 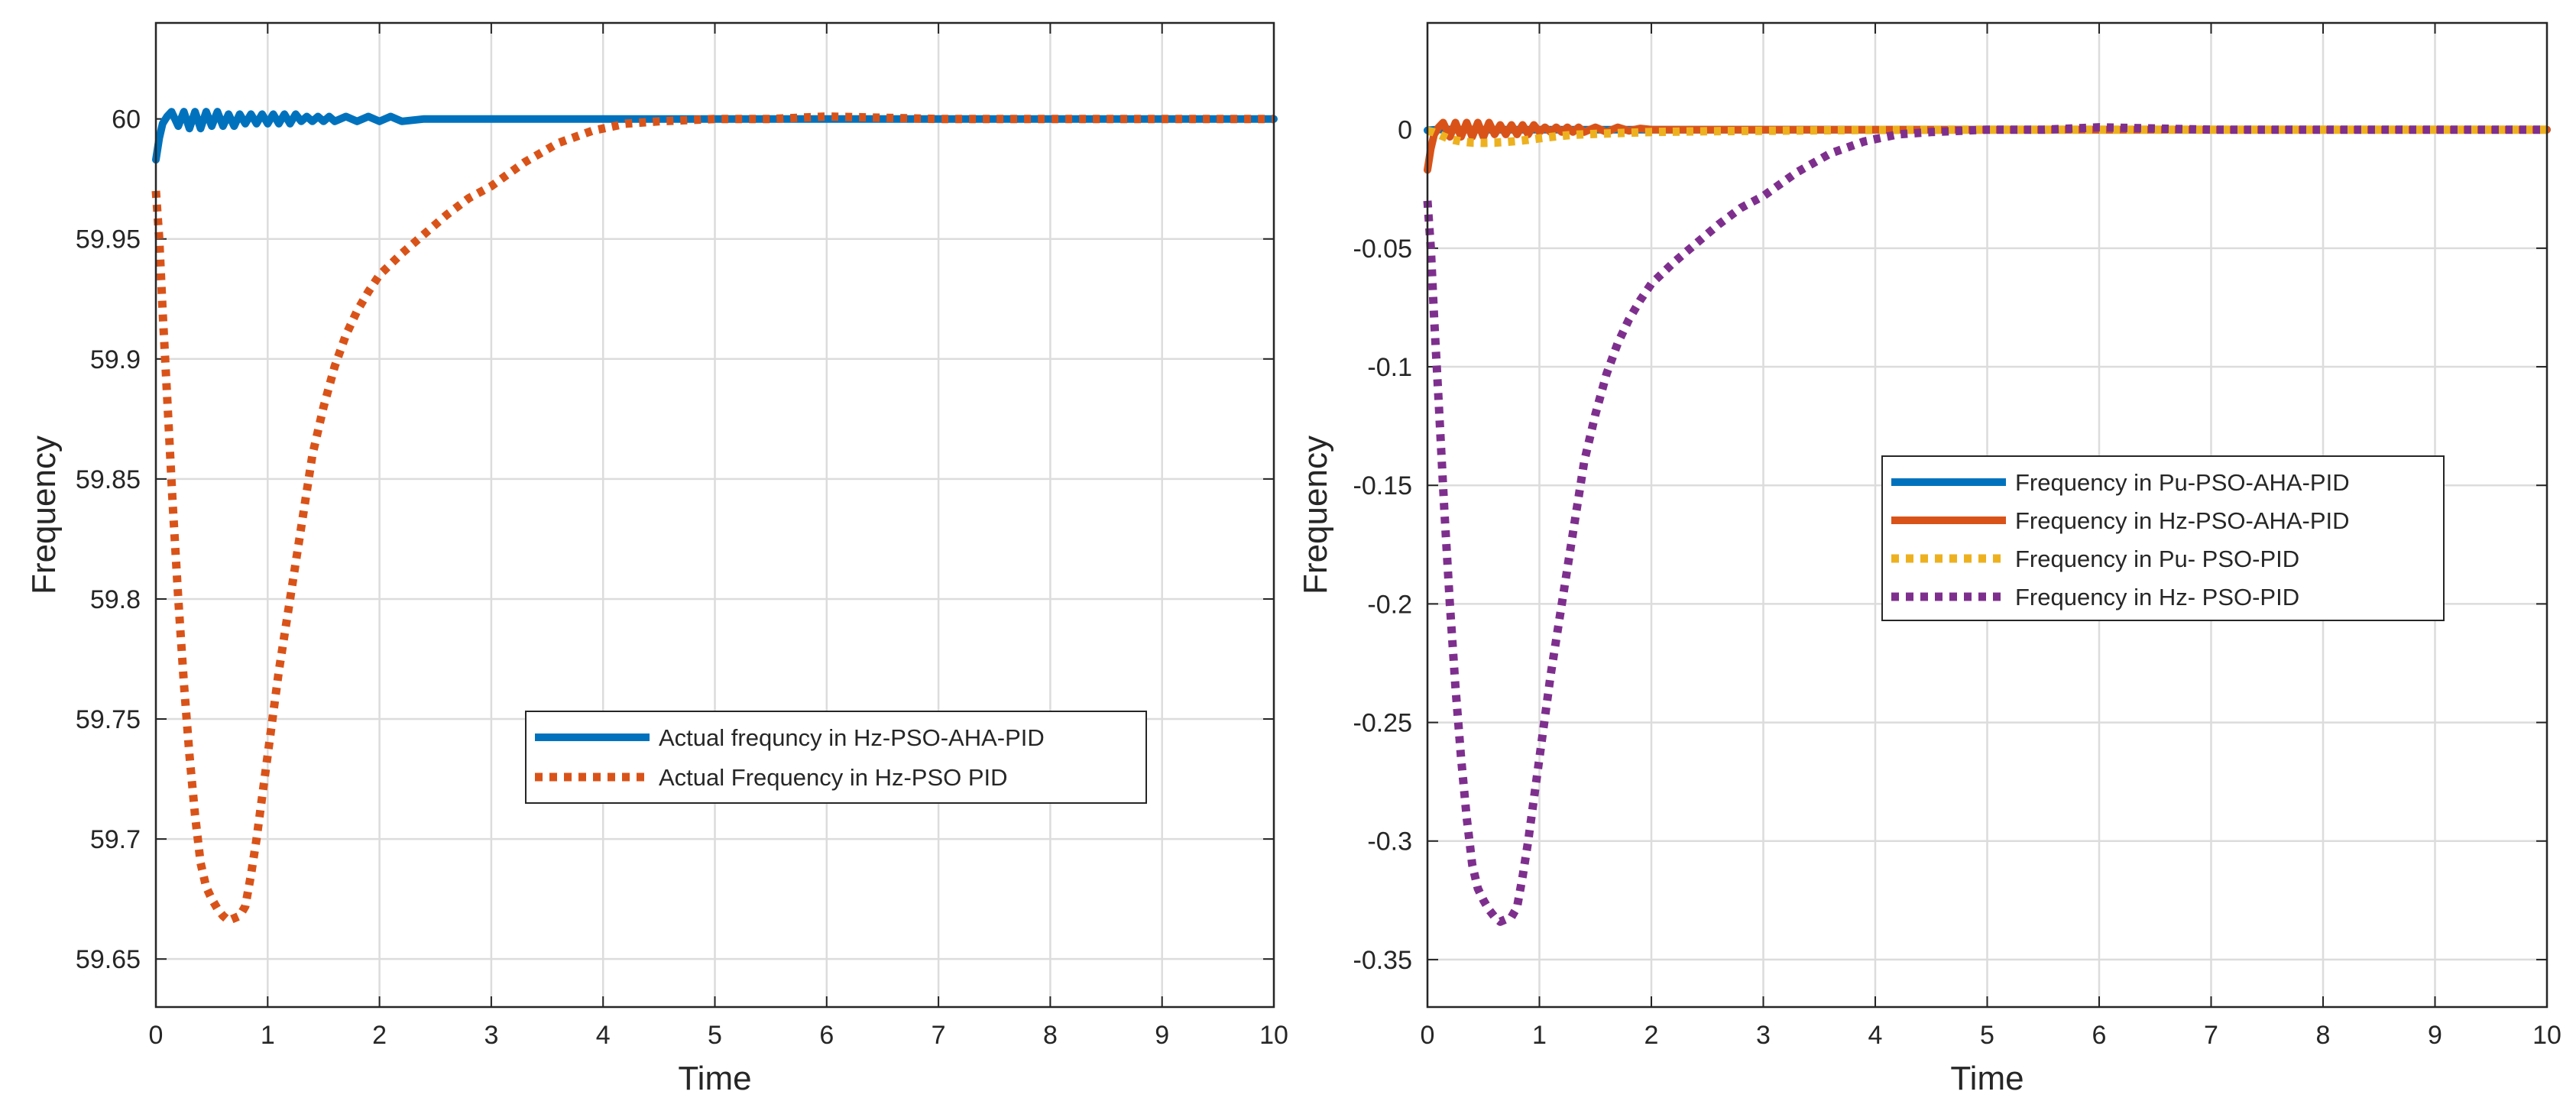 What do you see at coordinates (108, 239) in the screenshot?
I see `y-tick-label: 59.95` at bounding box center [108, 239].